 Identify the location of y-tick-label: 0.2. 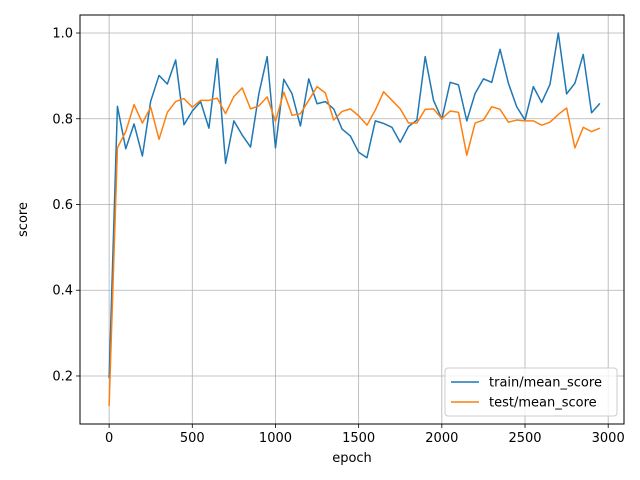
(62, 376).